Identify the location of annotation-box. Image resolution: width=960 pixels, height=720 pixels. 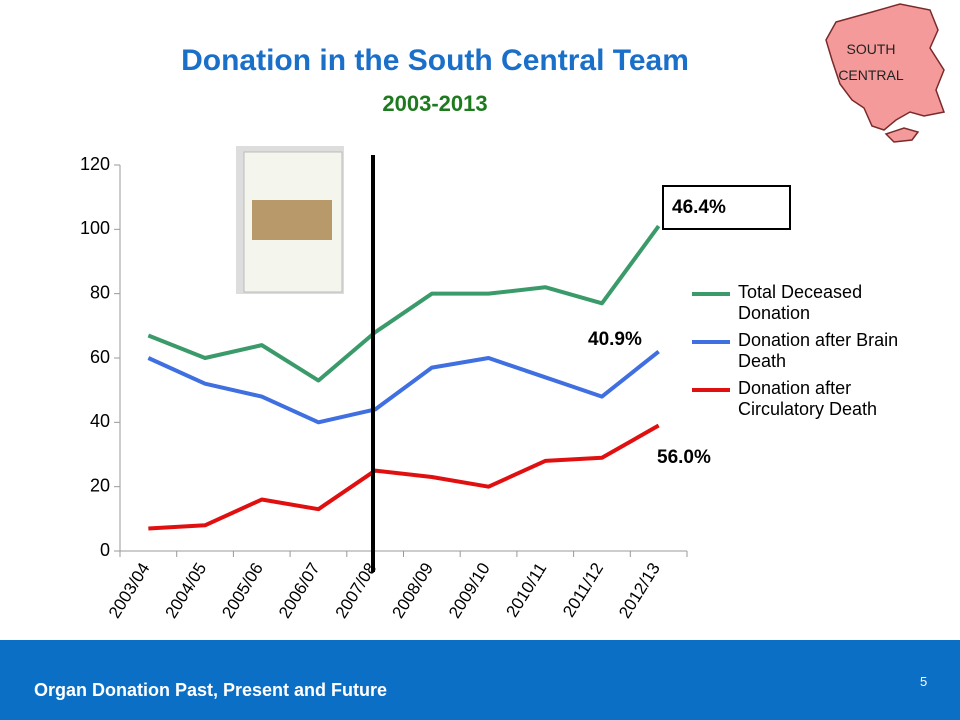
(726, 207).